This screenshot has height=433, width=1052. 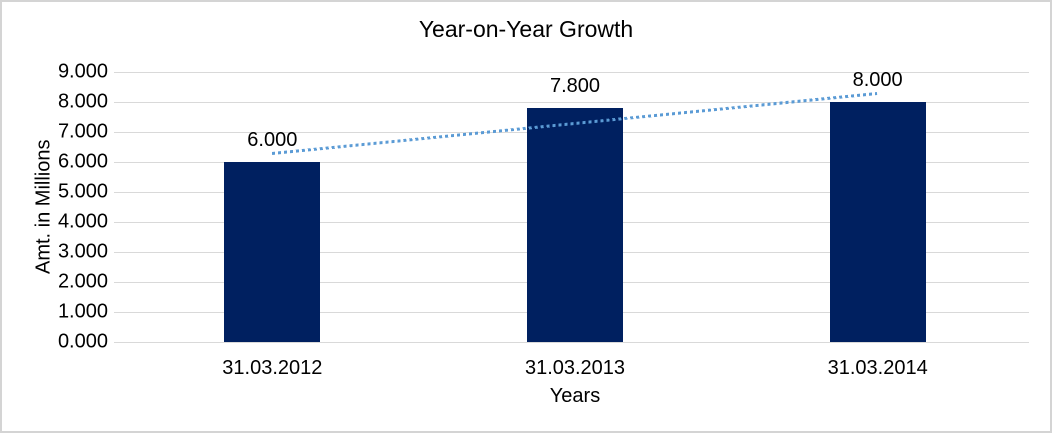 What do you see at coordinates (575, 86) in the screenshot?
I see `bar-value-label: 7.800` at bounding box center [575, 86].